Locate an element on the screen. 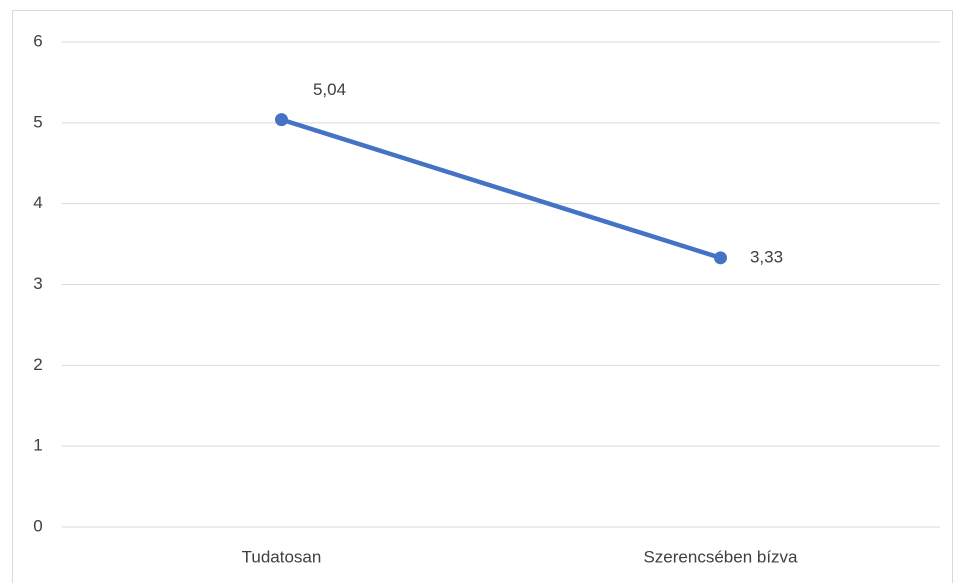 Image resolution: width=957 pixels, height=588 pixels. data-label: 5,04 is located at coordinates (329, 89).